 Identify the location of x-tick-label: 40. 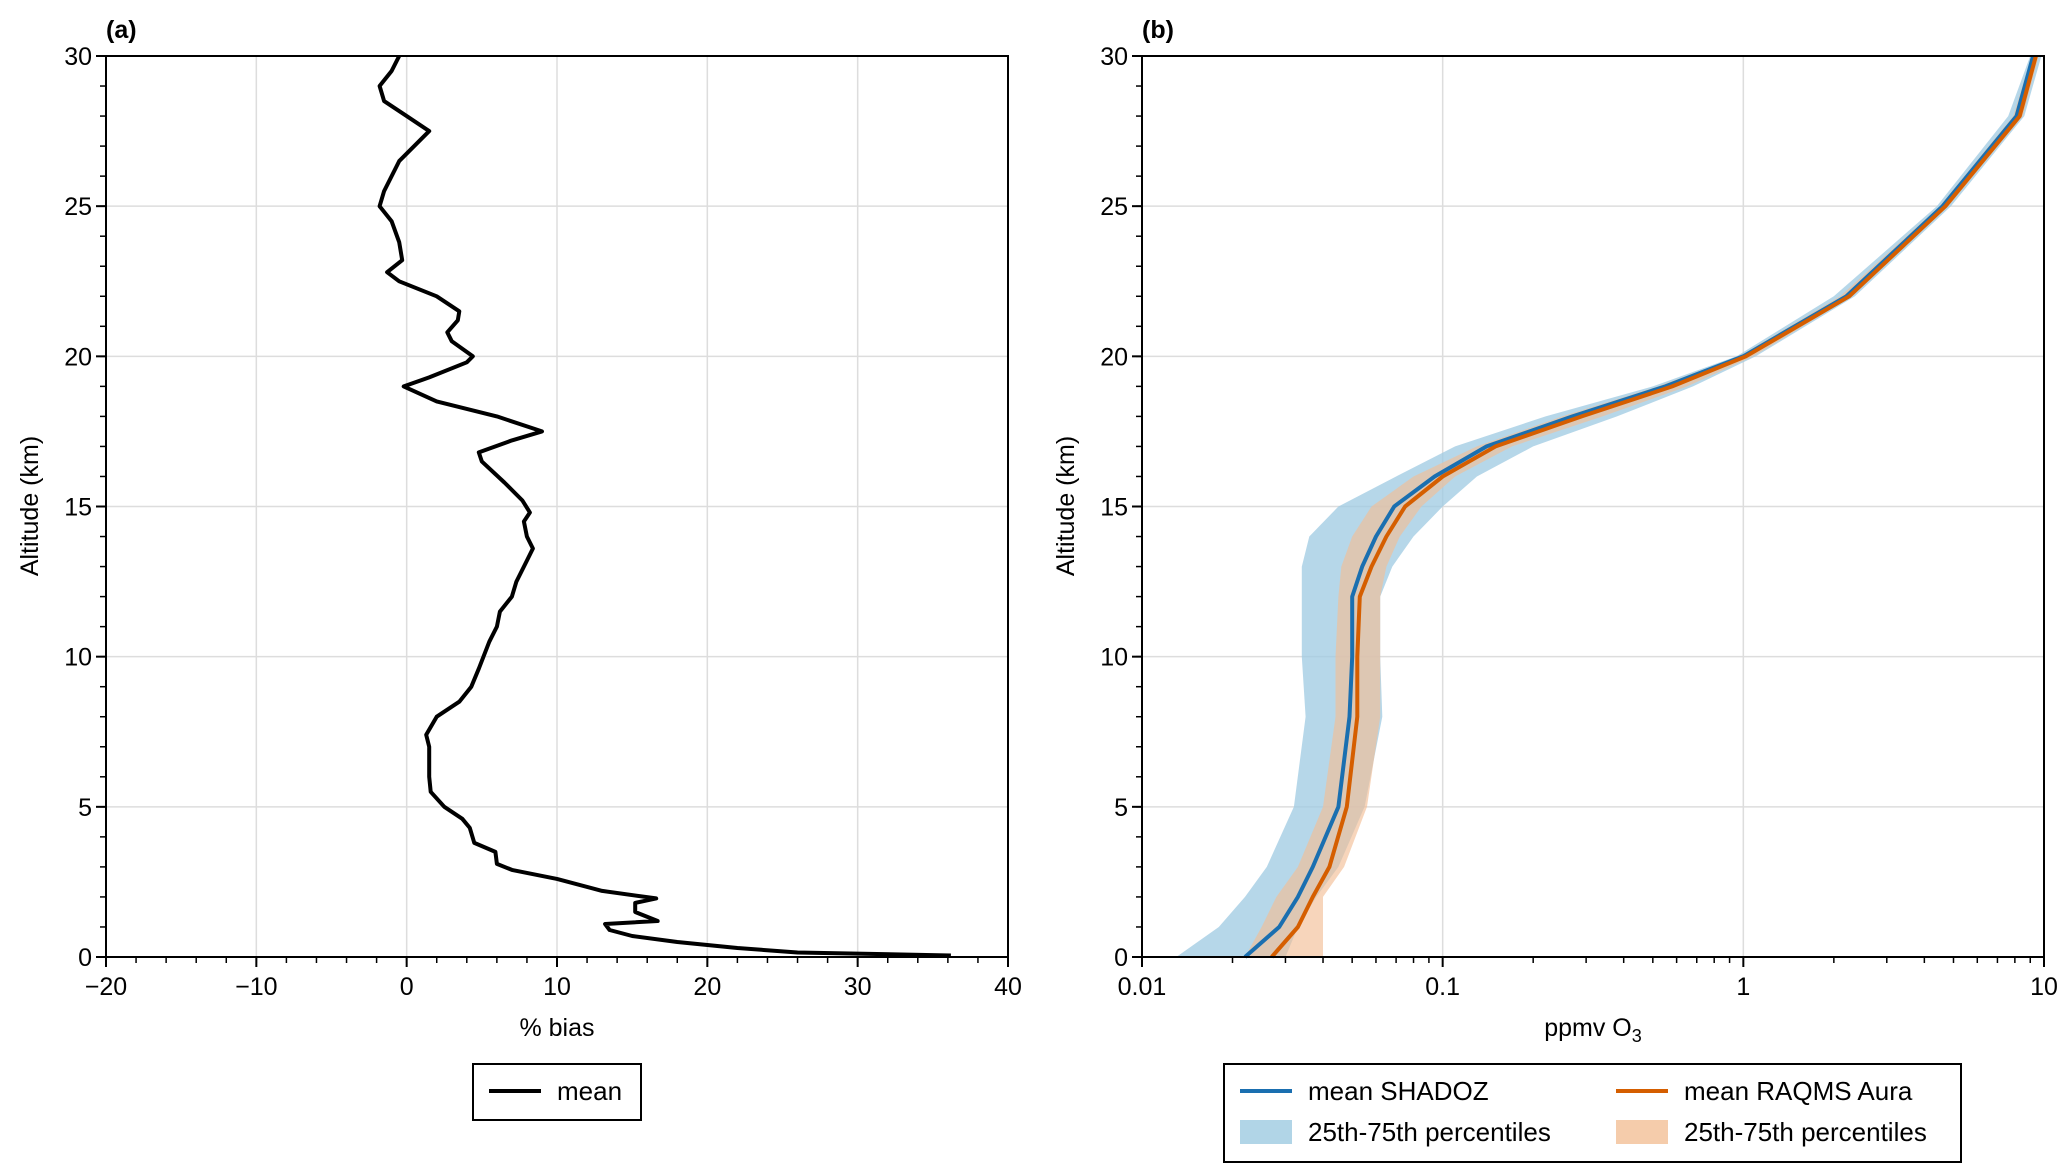
(1008, 987).